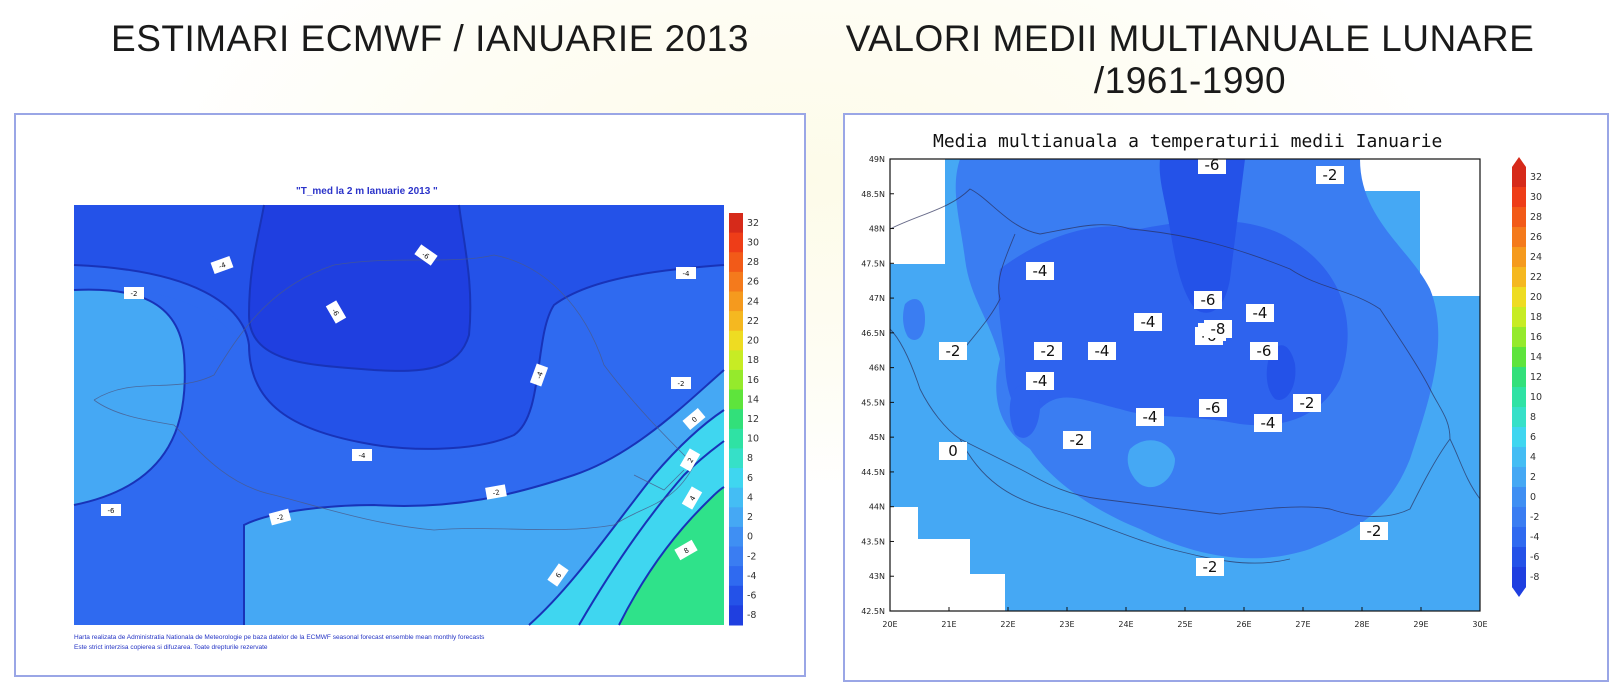  What do you see at coordinates (877, 229) in the screenshot?
I see `lat-tick-label: 48N` at bounding box center [877, 229].